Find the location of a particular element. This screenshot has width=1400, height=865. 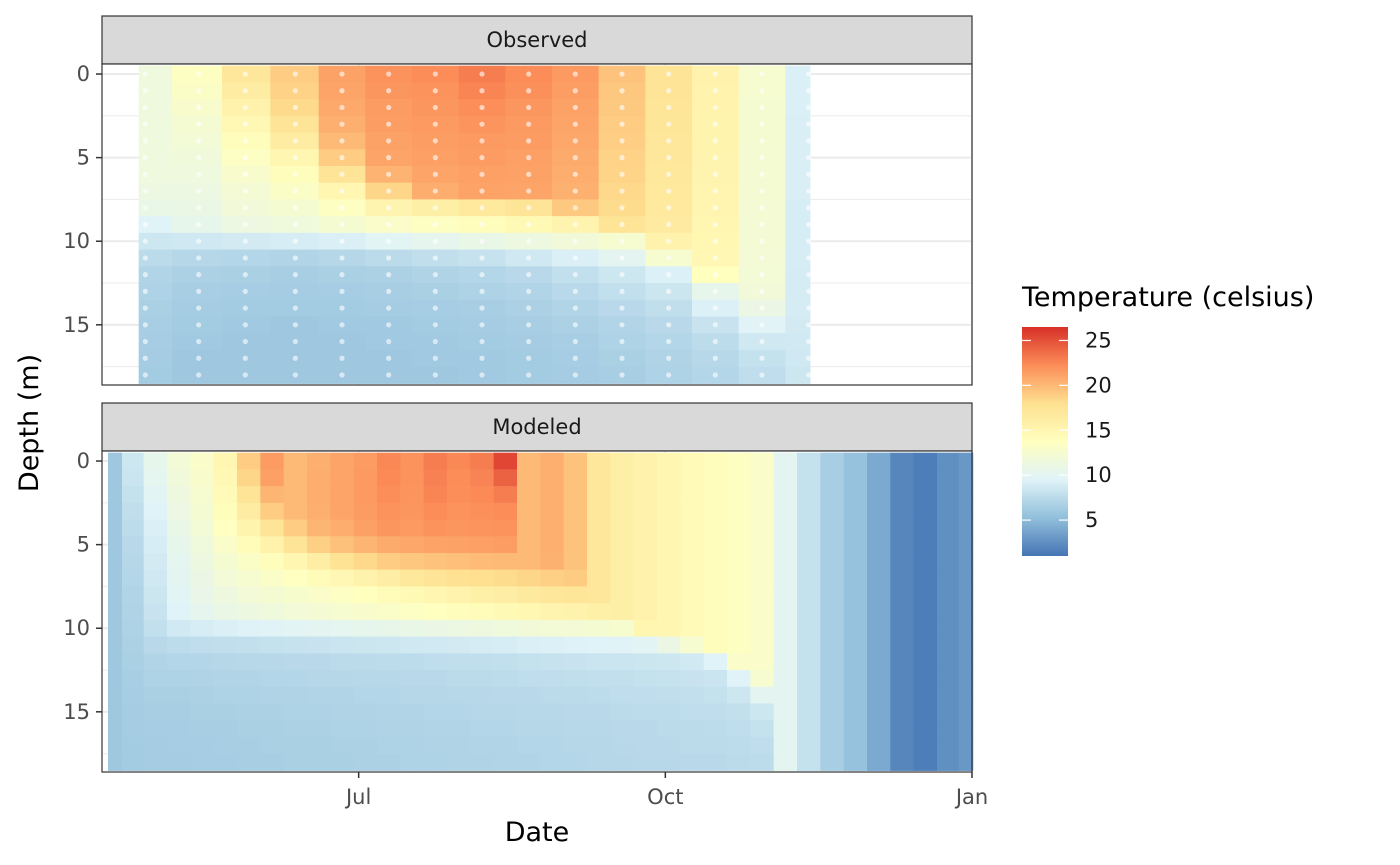

x-tick-label: Oct is located at coordinates (665, 797).